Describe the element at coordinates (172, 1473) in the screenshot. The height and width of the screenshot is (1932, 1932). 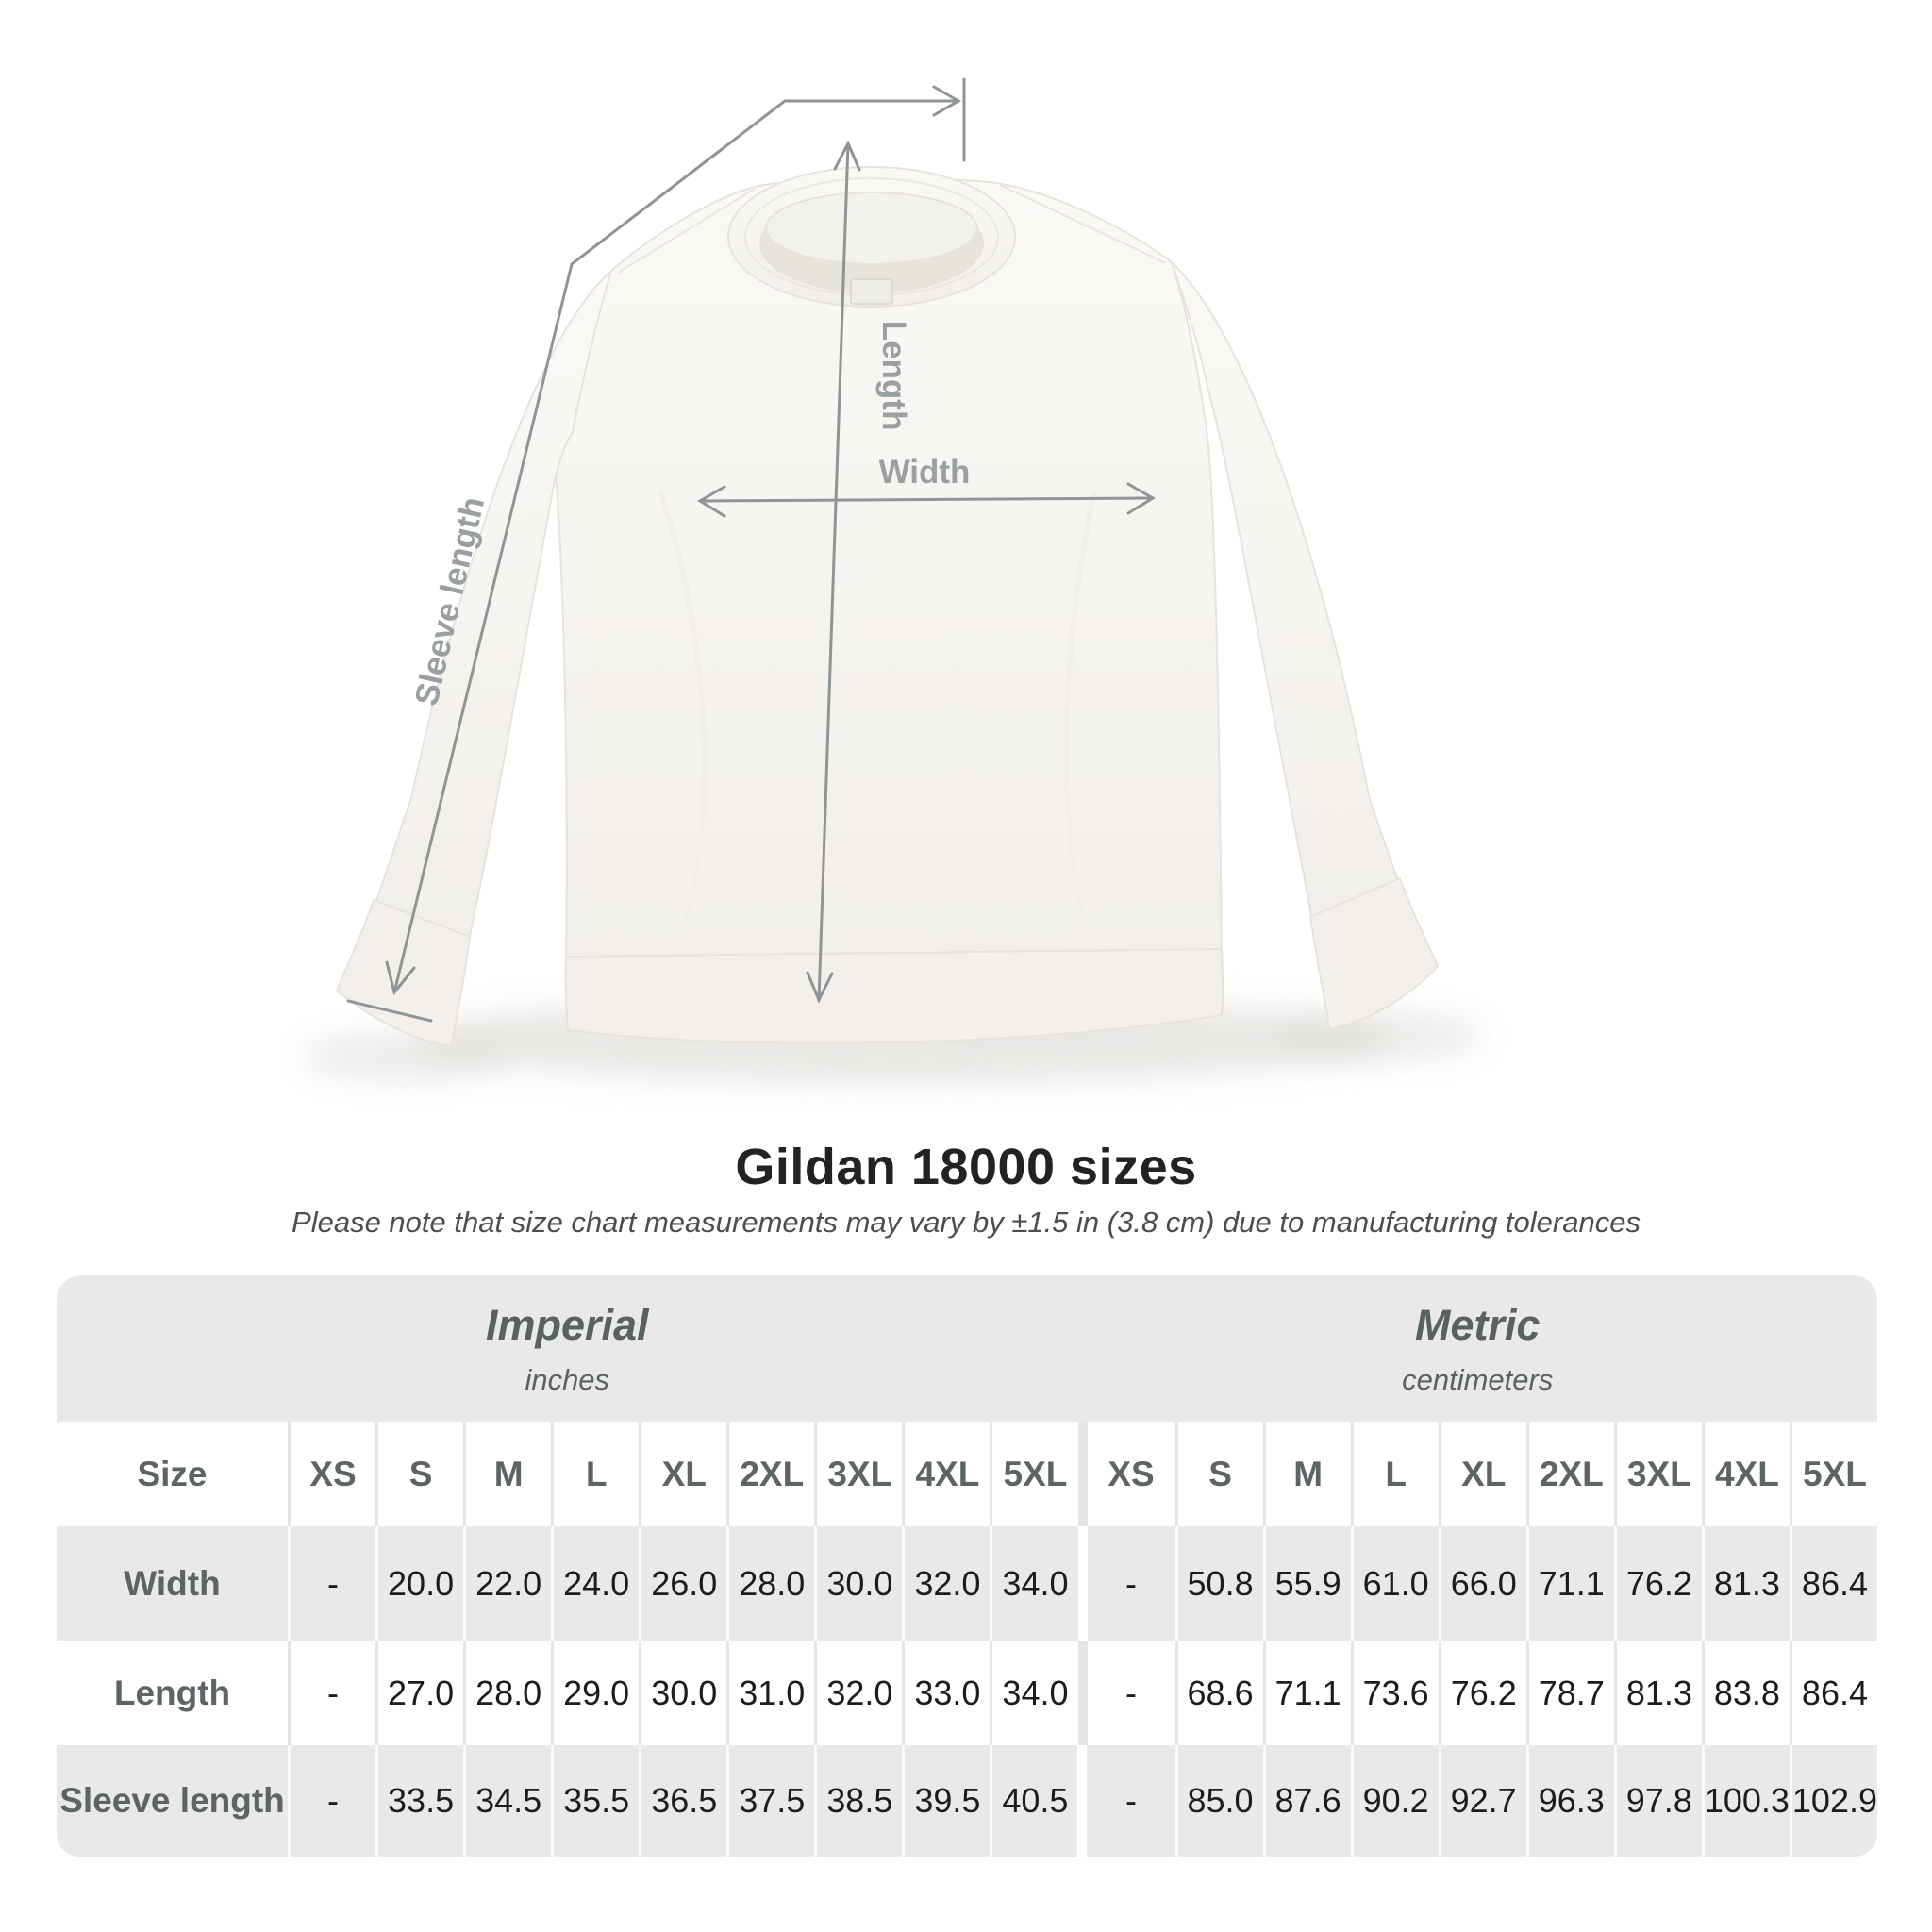
I see `size-column-header: Size` at that location.